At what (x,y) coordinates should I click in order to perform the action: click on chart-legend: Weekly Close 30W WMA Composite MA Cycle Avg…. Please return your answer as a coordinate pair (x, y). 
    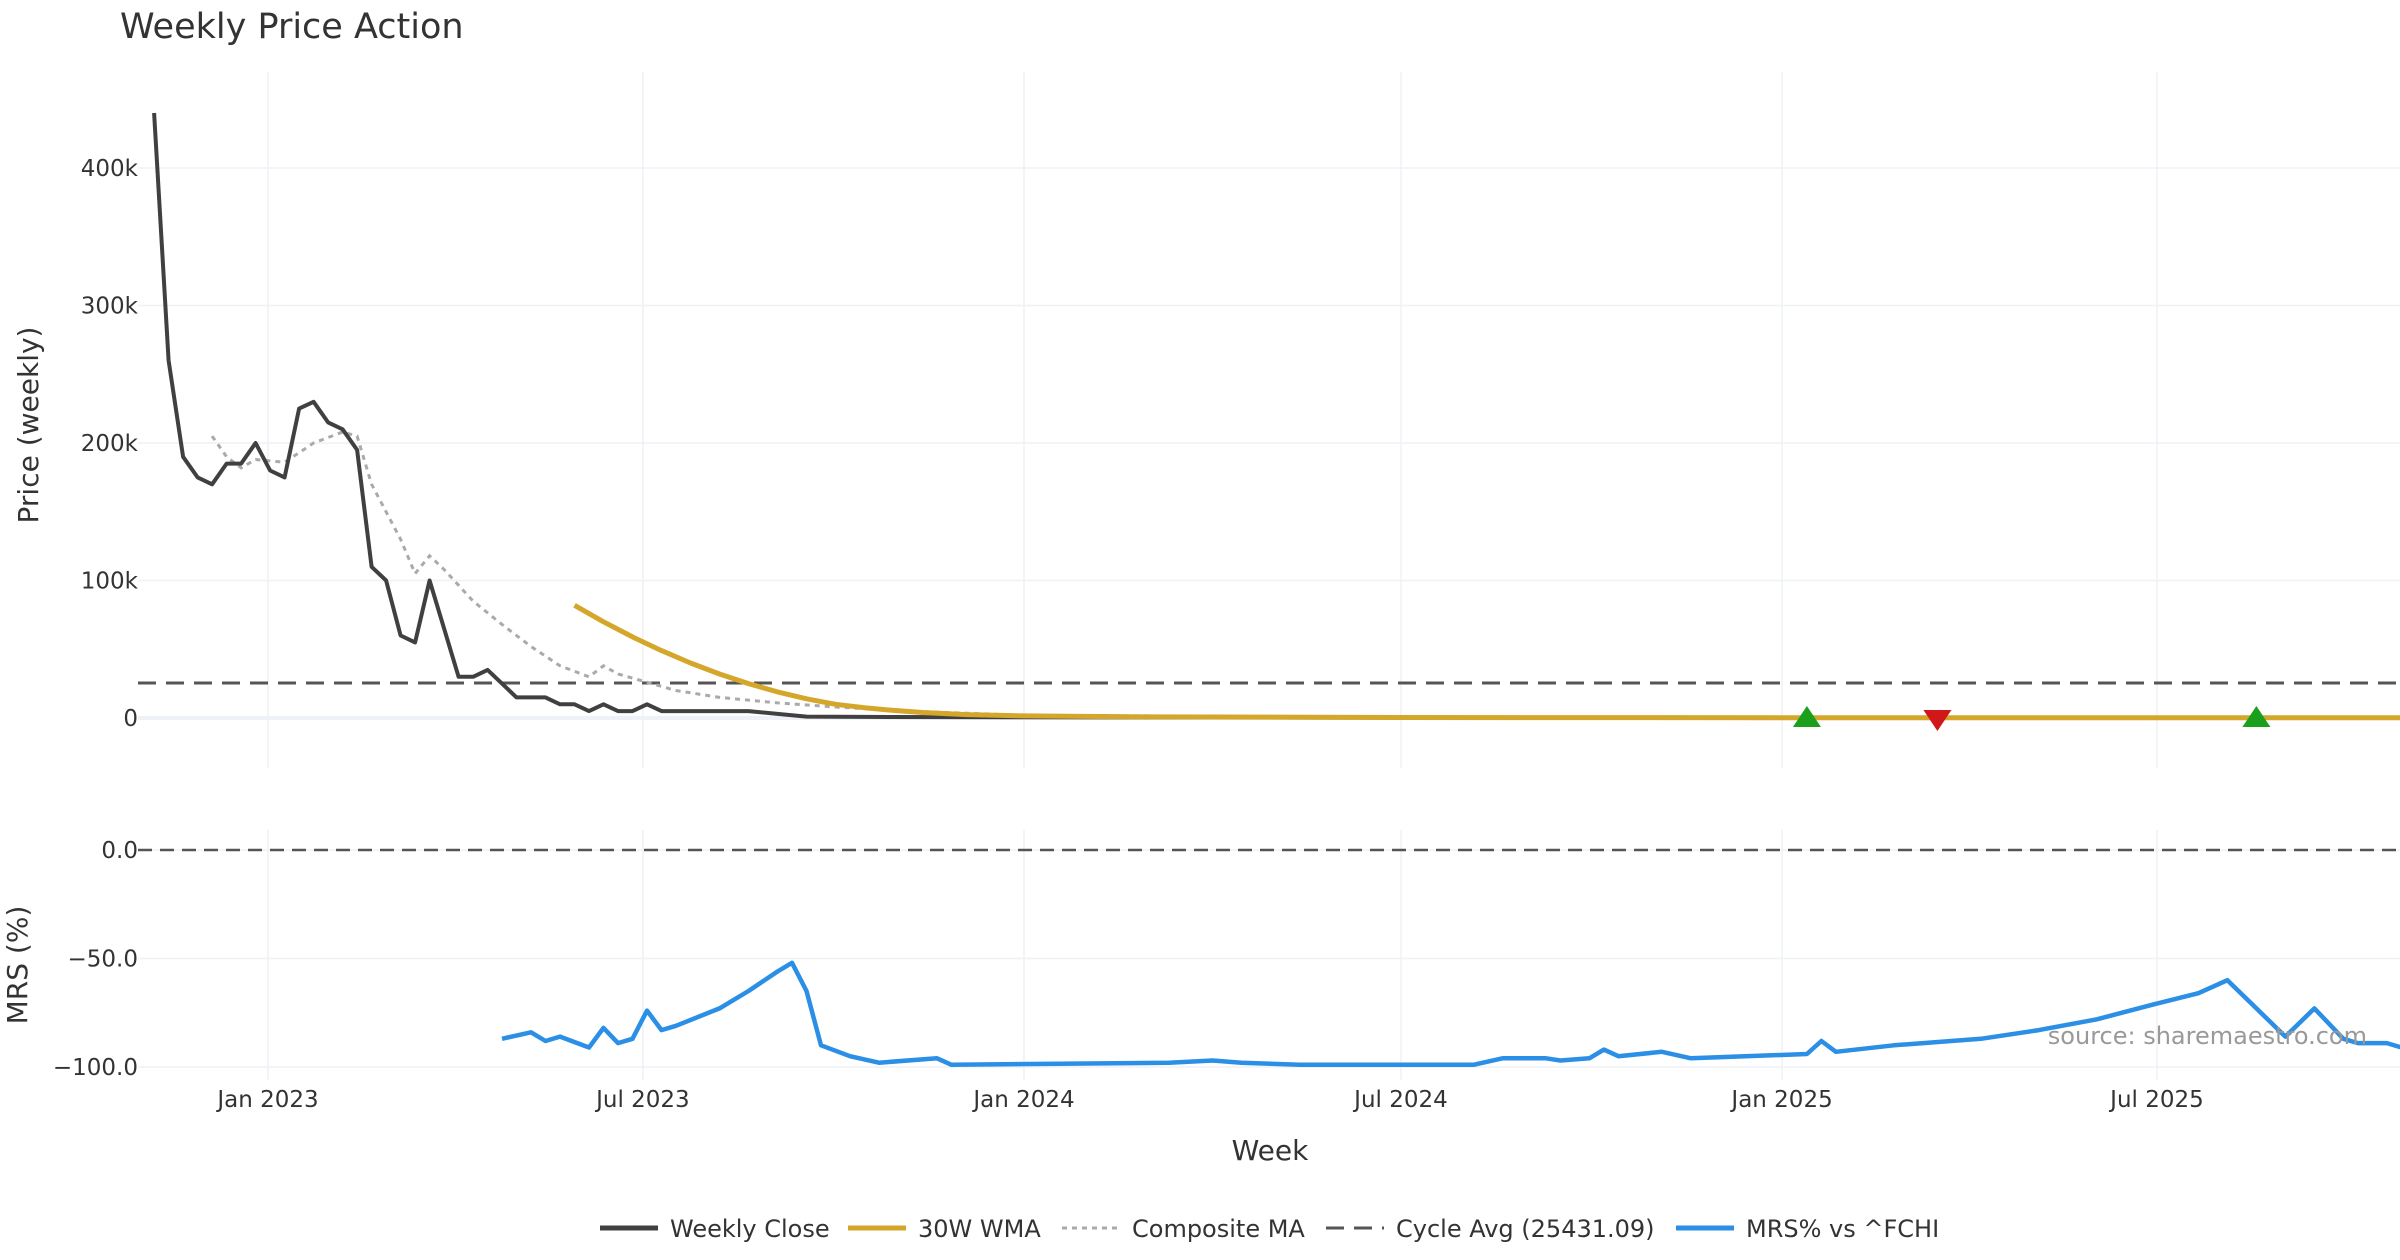
    Looking at the image, I should click on (1269, 1229).